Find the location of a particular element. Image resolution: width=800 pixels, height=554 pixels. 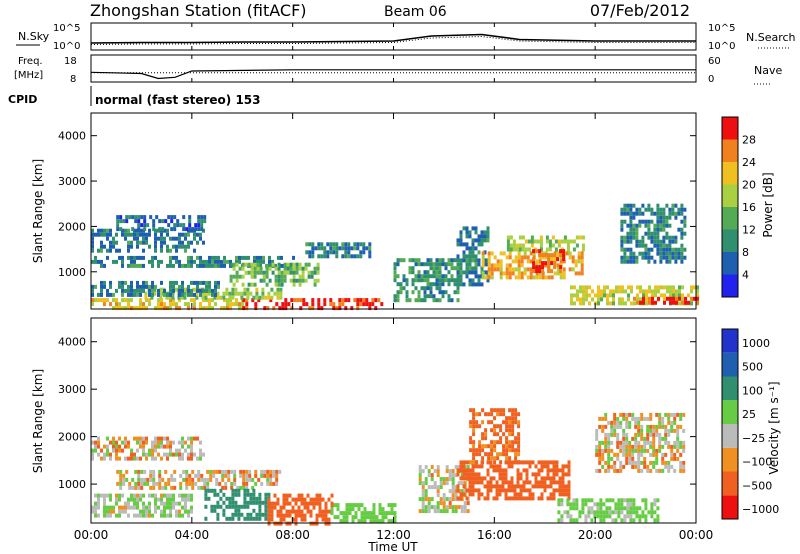

ytick-label: 1000 is located at coordinates (72, 484).